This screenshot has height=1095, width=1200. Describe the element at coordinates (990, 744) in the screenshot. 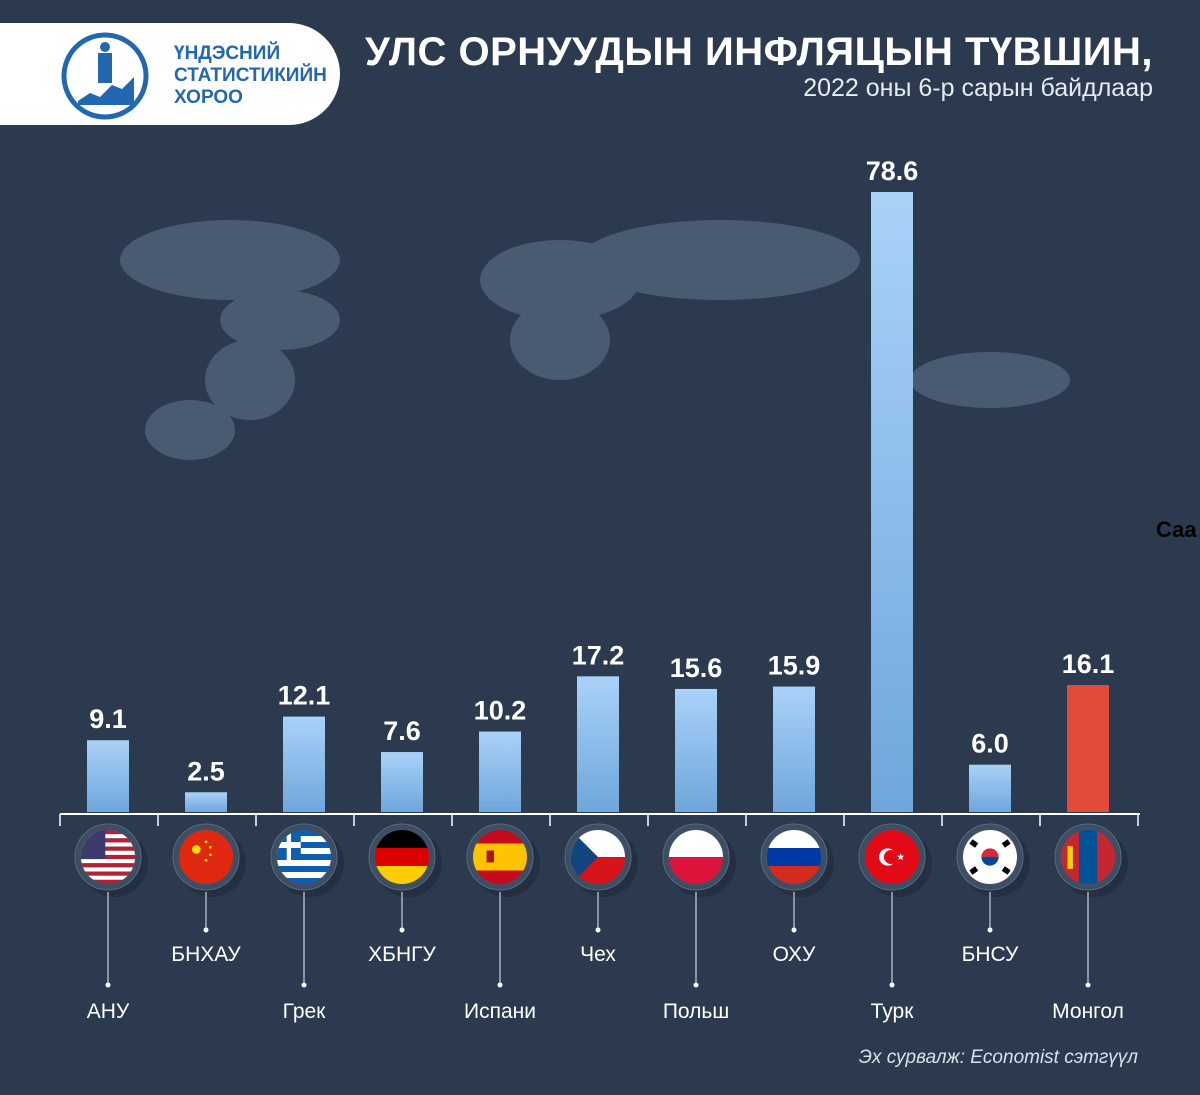

I see `value-label: 6.0` at that location.